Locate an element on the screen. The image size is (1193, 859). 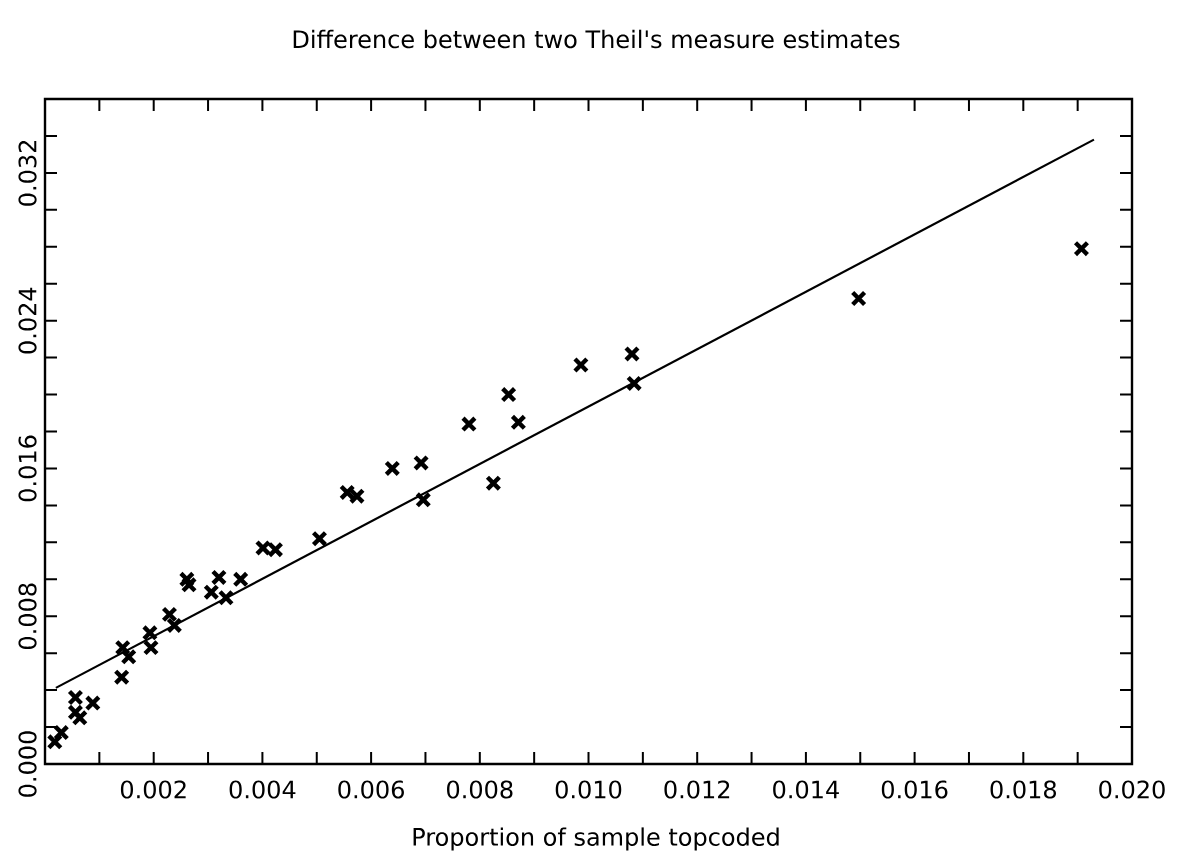
x-tick-label: 0.006 is located at coordinates (371, 789).